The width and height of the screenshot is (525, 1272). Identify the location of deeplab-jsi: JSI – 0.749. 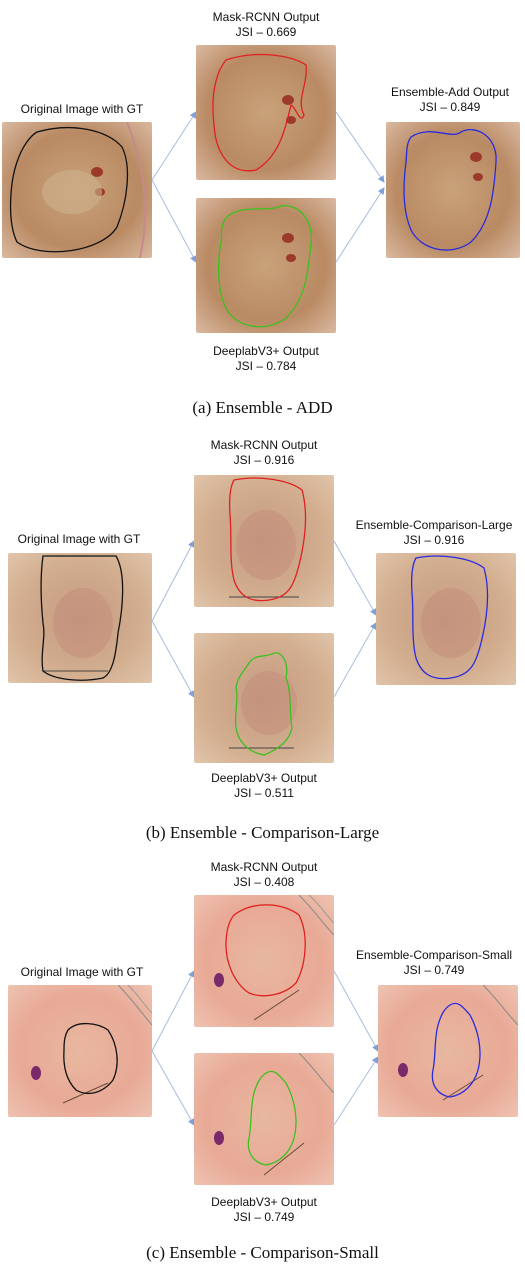
(264, 1217).